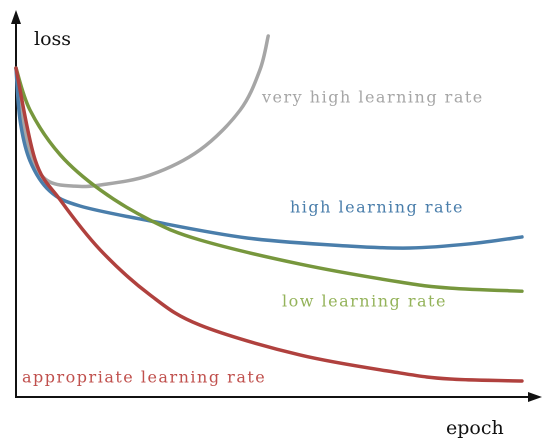  I want to click on series-label: very high learning rate, so click(372, 97).